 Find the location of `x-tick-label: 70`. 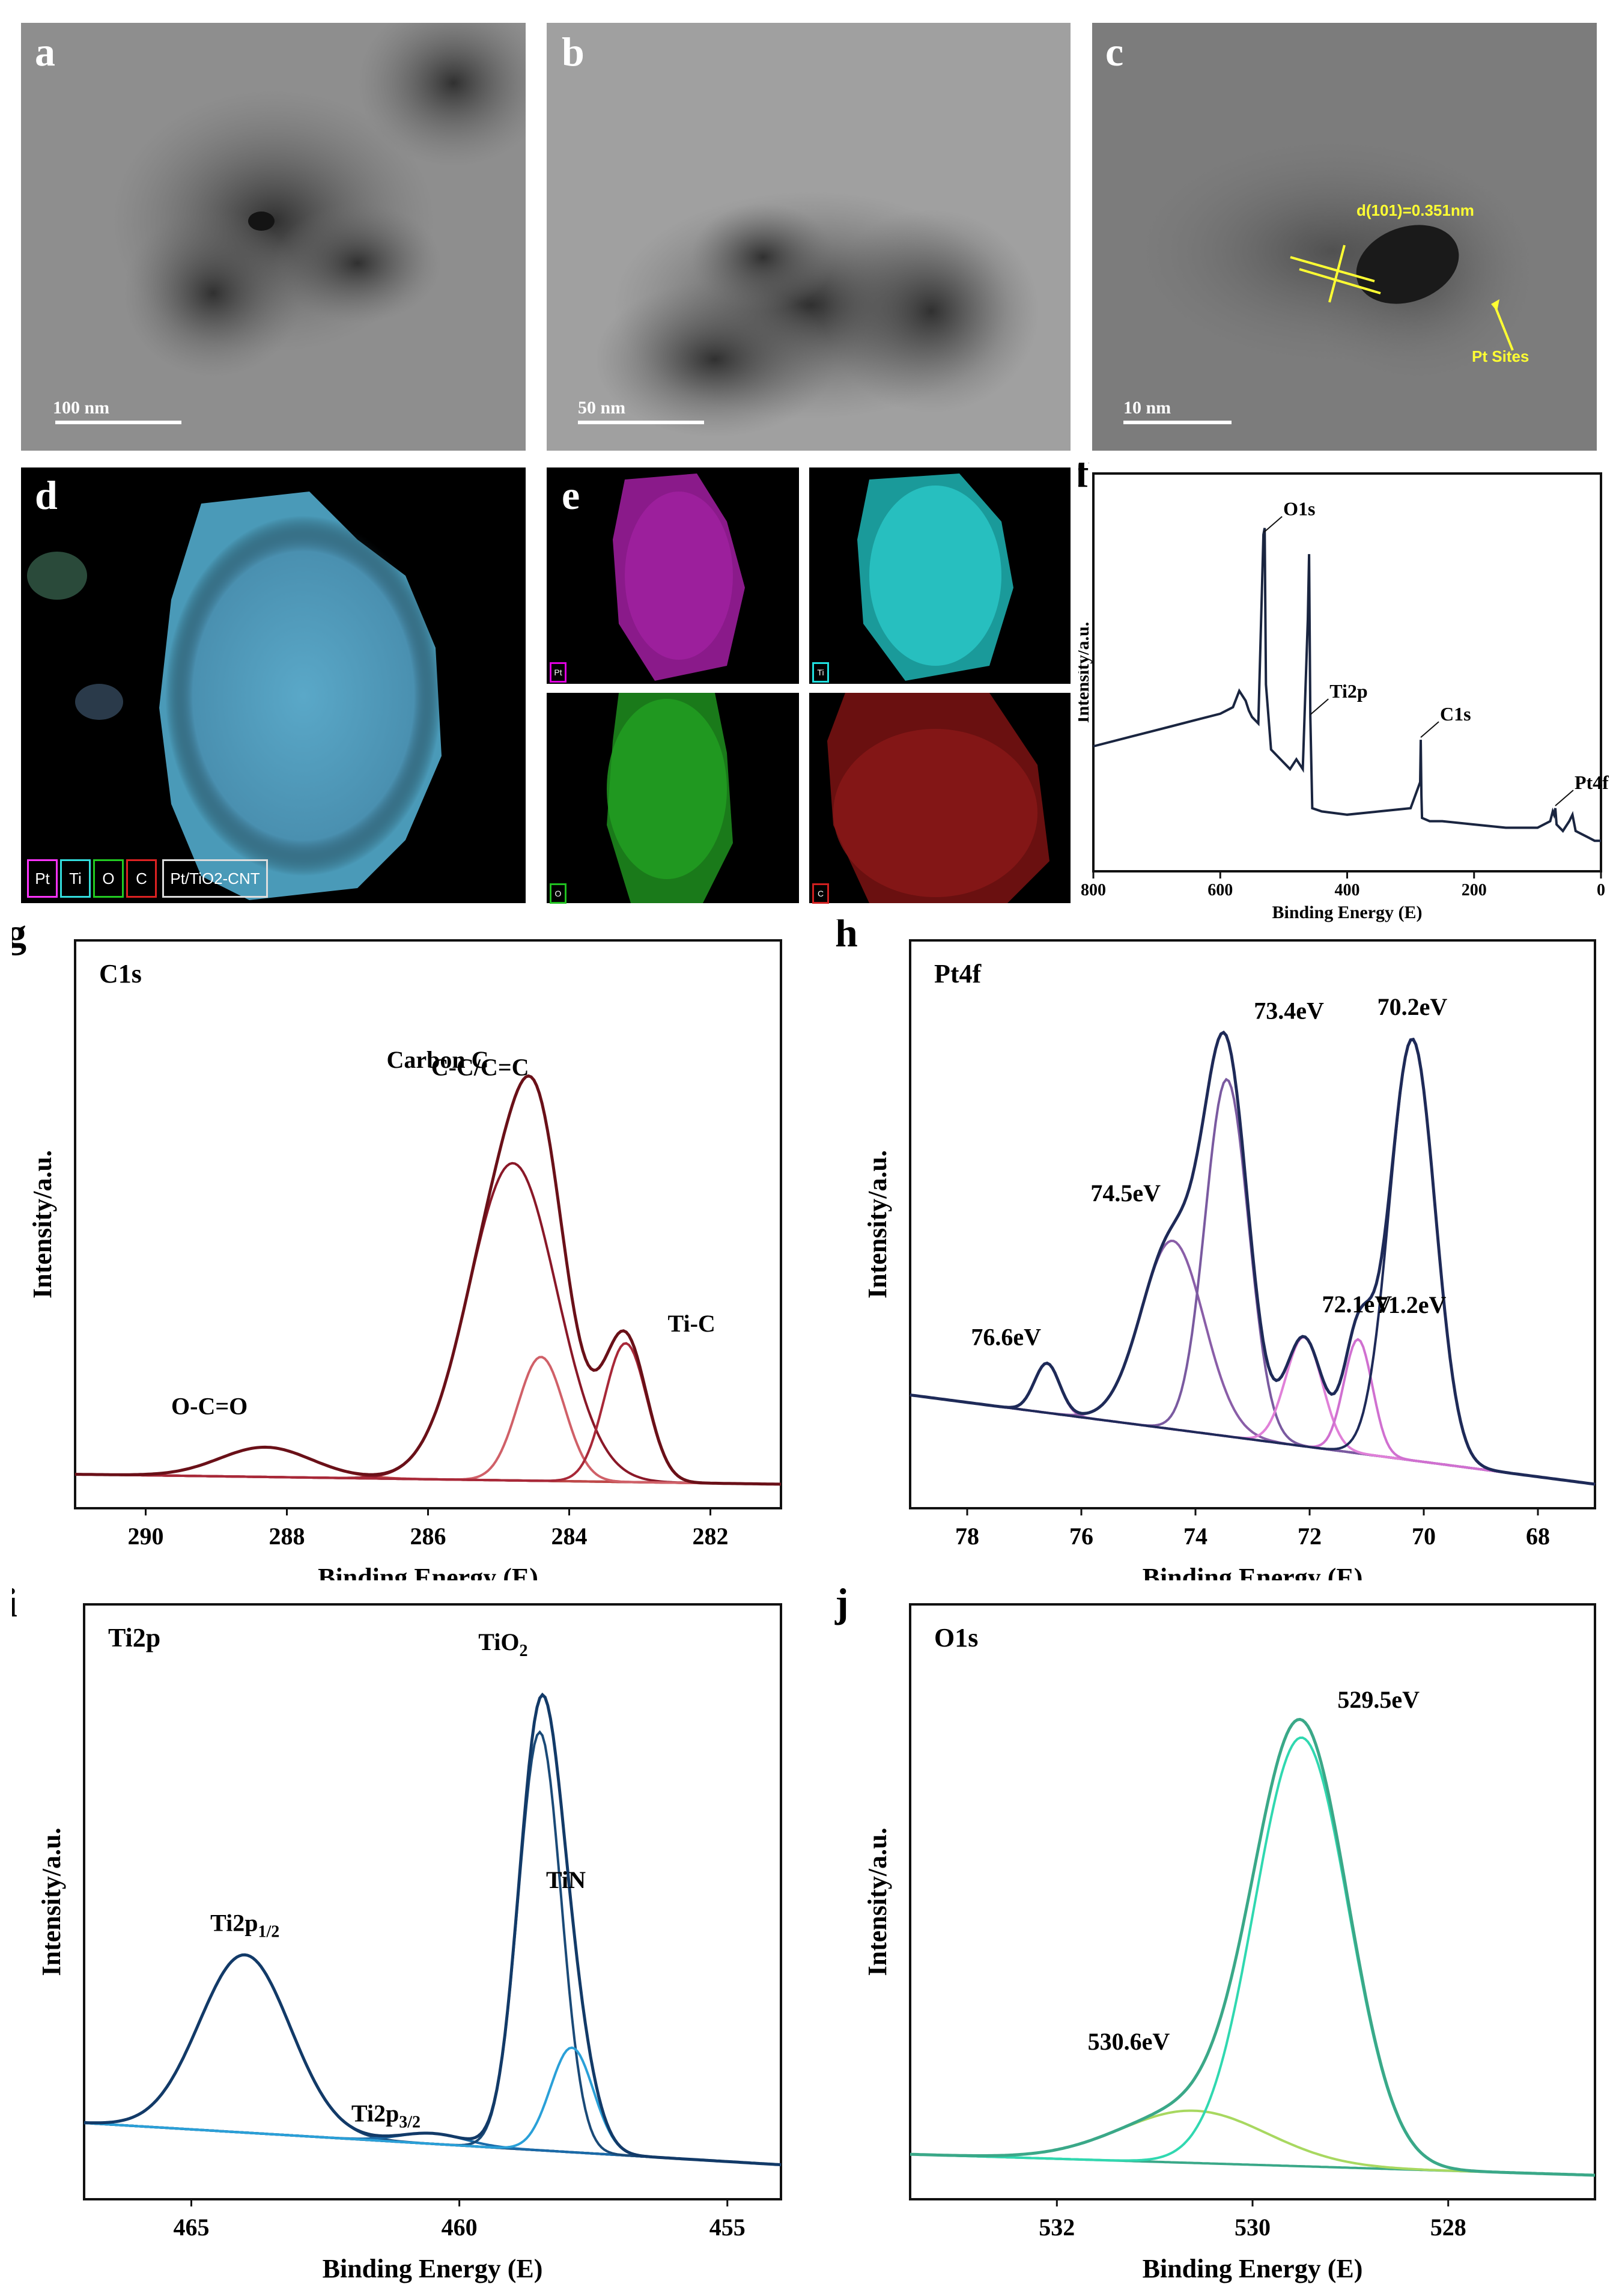

x-tick-label: 70 is located at coordinates (1424, 1536).